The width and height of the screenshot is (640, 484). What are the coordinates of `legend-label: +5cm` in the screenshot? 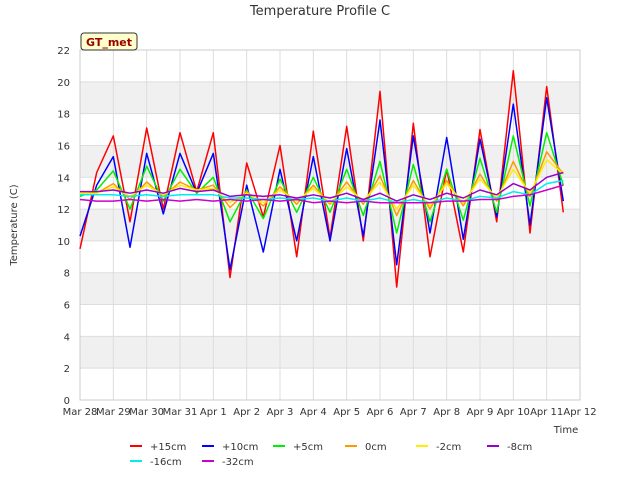 It's located at (308, 447).